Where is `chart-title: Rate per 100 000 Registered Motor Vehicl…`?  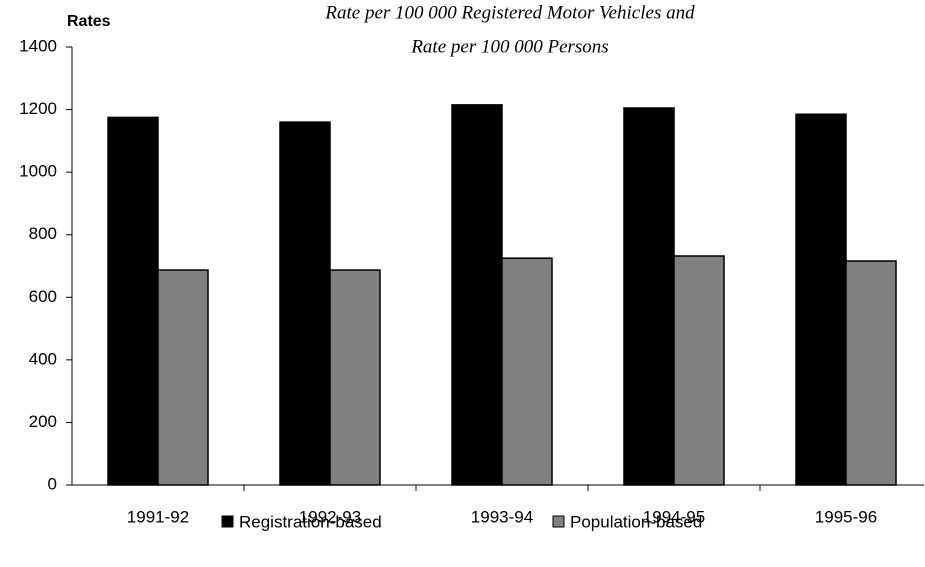 chart-title: Rate per 100 000 Registered Motor Vehicl… is located at coordinates (509, 12).